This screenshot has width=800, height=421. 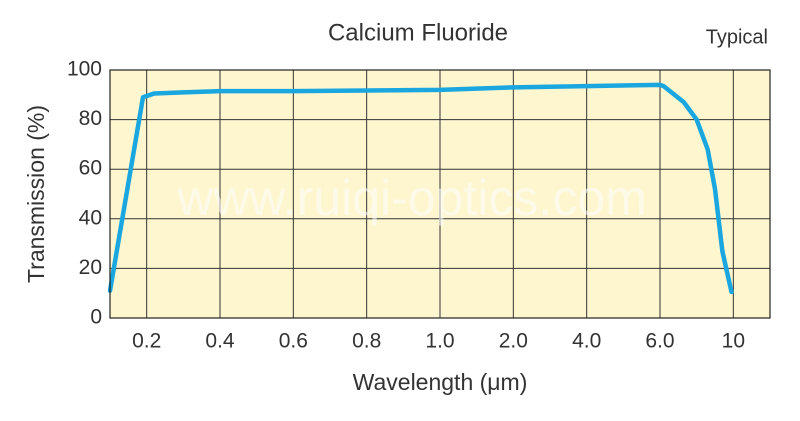 I want to click on y-tick-label: 100, so click(x=84, y=69).